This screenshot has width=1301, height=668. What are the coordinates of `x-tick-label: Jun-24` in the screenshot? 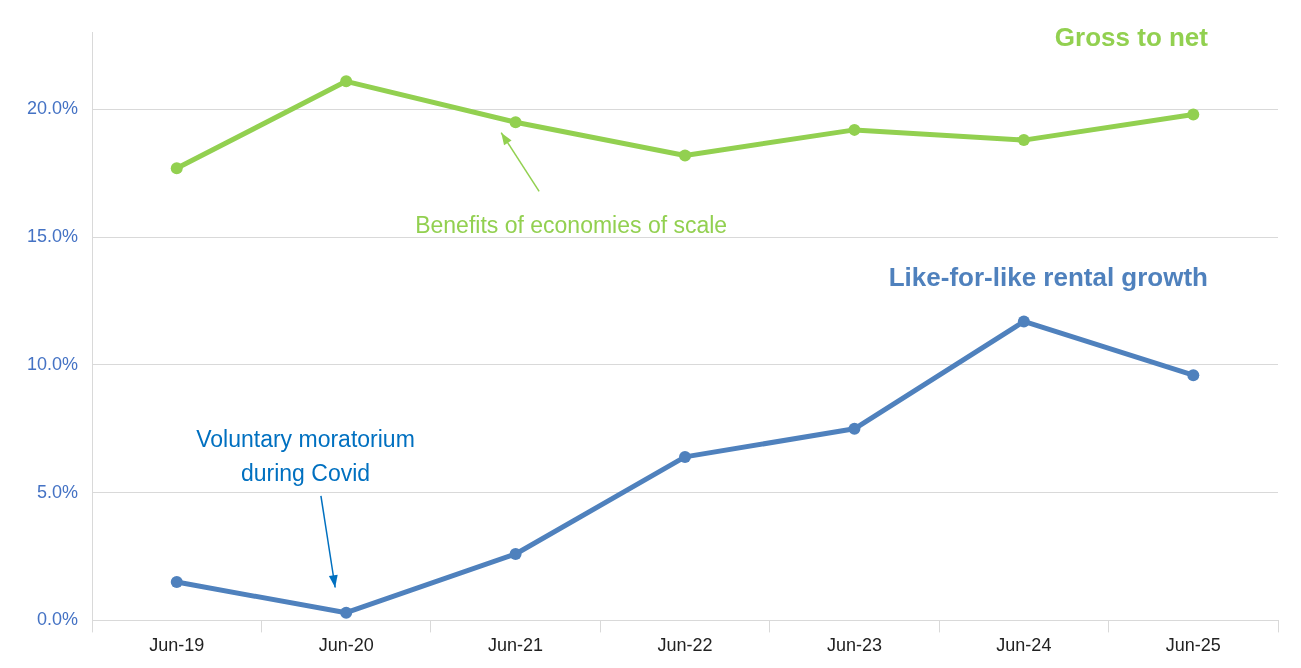 It's located at (1024, 645).